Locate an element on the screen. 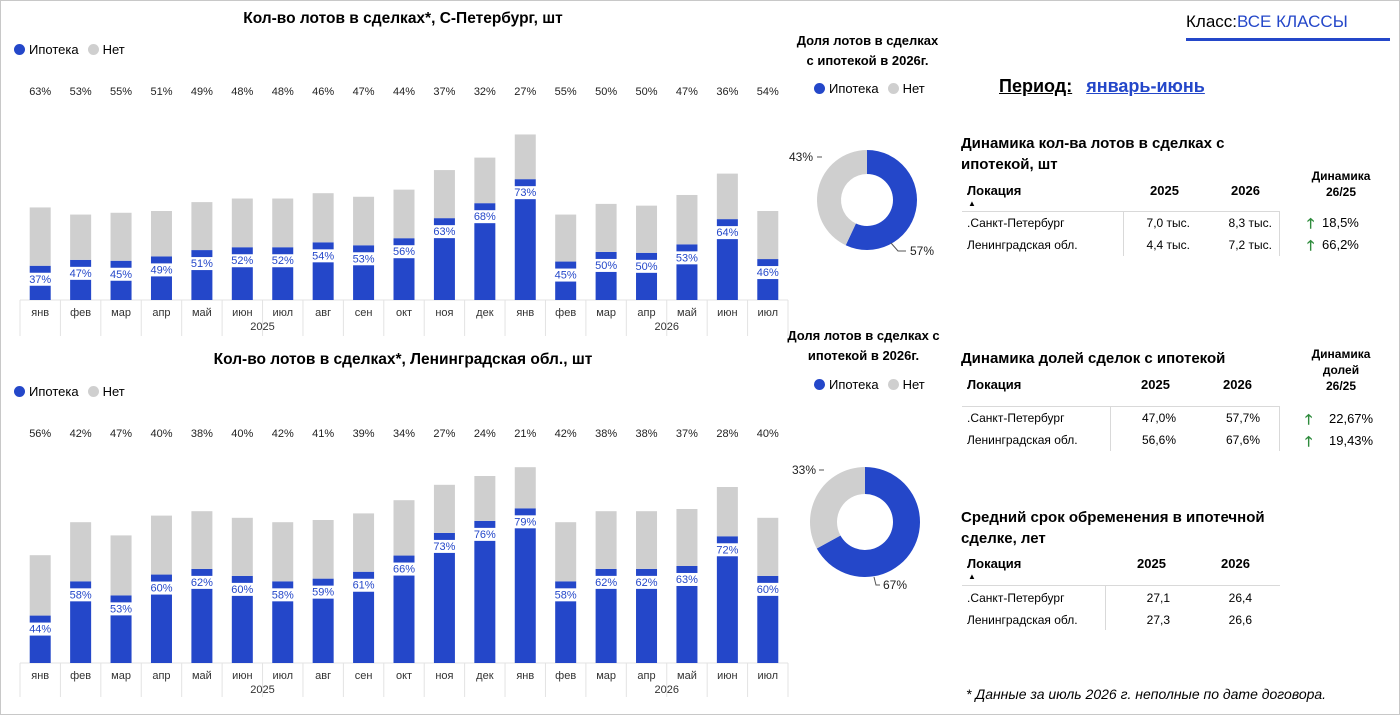 This screenshot has height=715, width=1400. legend-swatch-mortgage is located at coordinates (819, 384).